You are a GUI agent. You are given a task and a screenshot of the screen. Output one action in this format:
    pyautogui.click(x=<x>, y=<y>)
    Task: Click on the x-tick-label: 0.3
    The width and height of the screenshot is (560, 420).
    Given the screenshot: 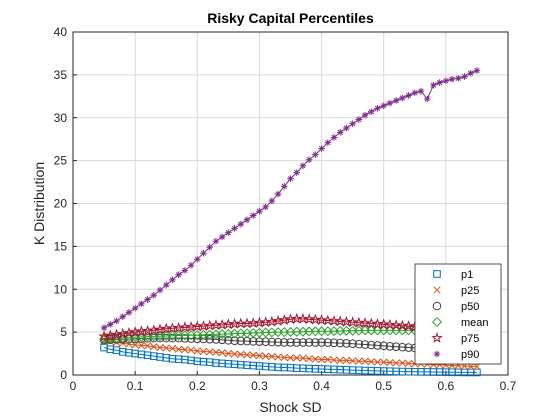 What is the action you would take?
    pyautogui.click(x=259, y=386)
    